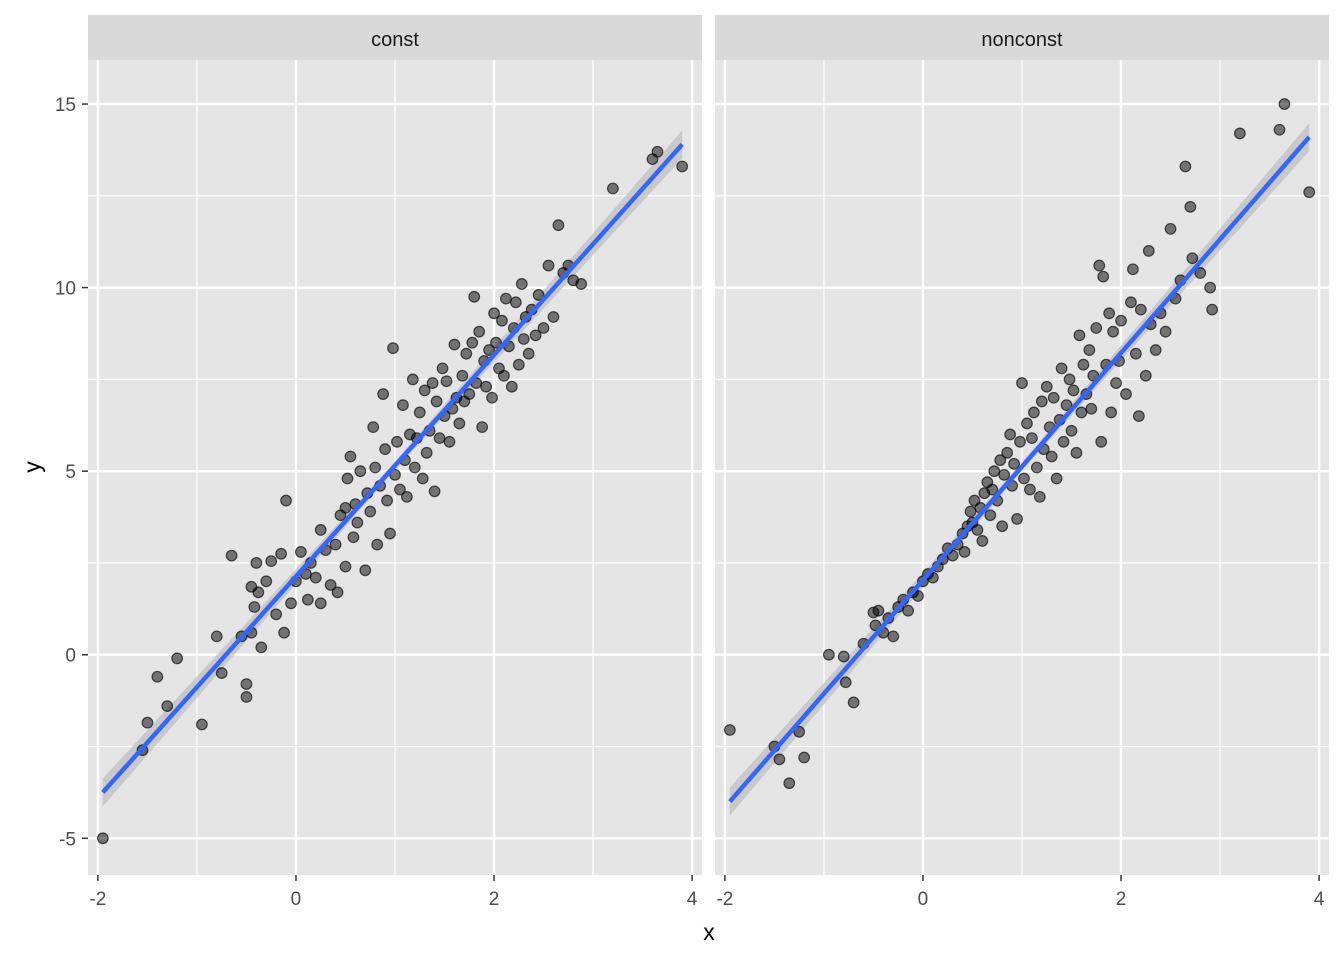 The image size is (1344, 960). What do you see at coordinates (707, 892) in the screenshot?
I see `x-axis: -2 0 2 4 -2 0 2 4` at bounding box center [707, 892].